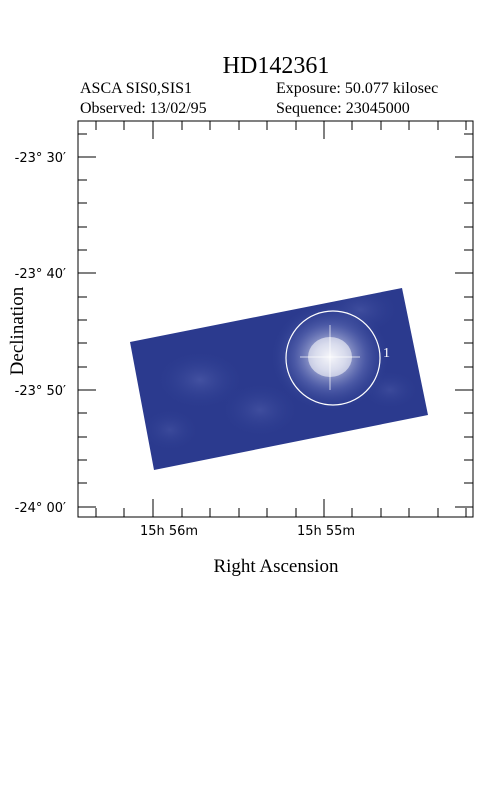 This screenshot has width=486, height=792. I want to click on exposure-label: Exposure: 50.077 kilosec, so click(357, 88).